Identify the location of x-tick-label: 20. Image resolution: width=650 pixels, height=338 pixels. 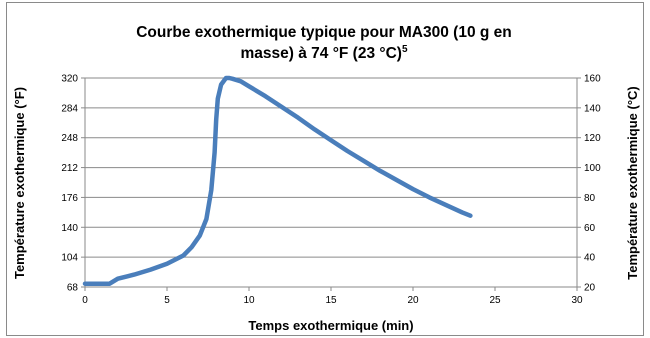
(413, 300).